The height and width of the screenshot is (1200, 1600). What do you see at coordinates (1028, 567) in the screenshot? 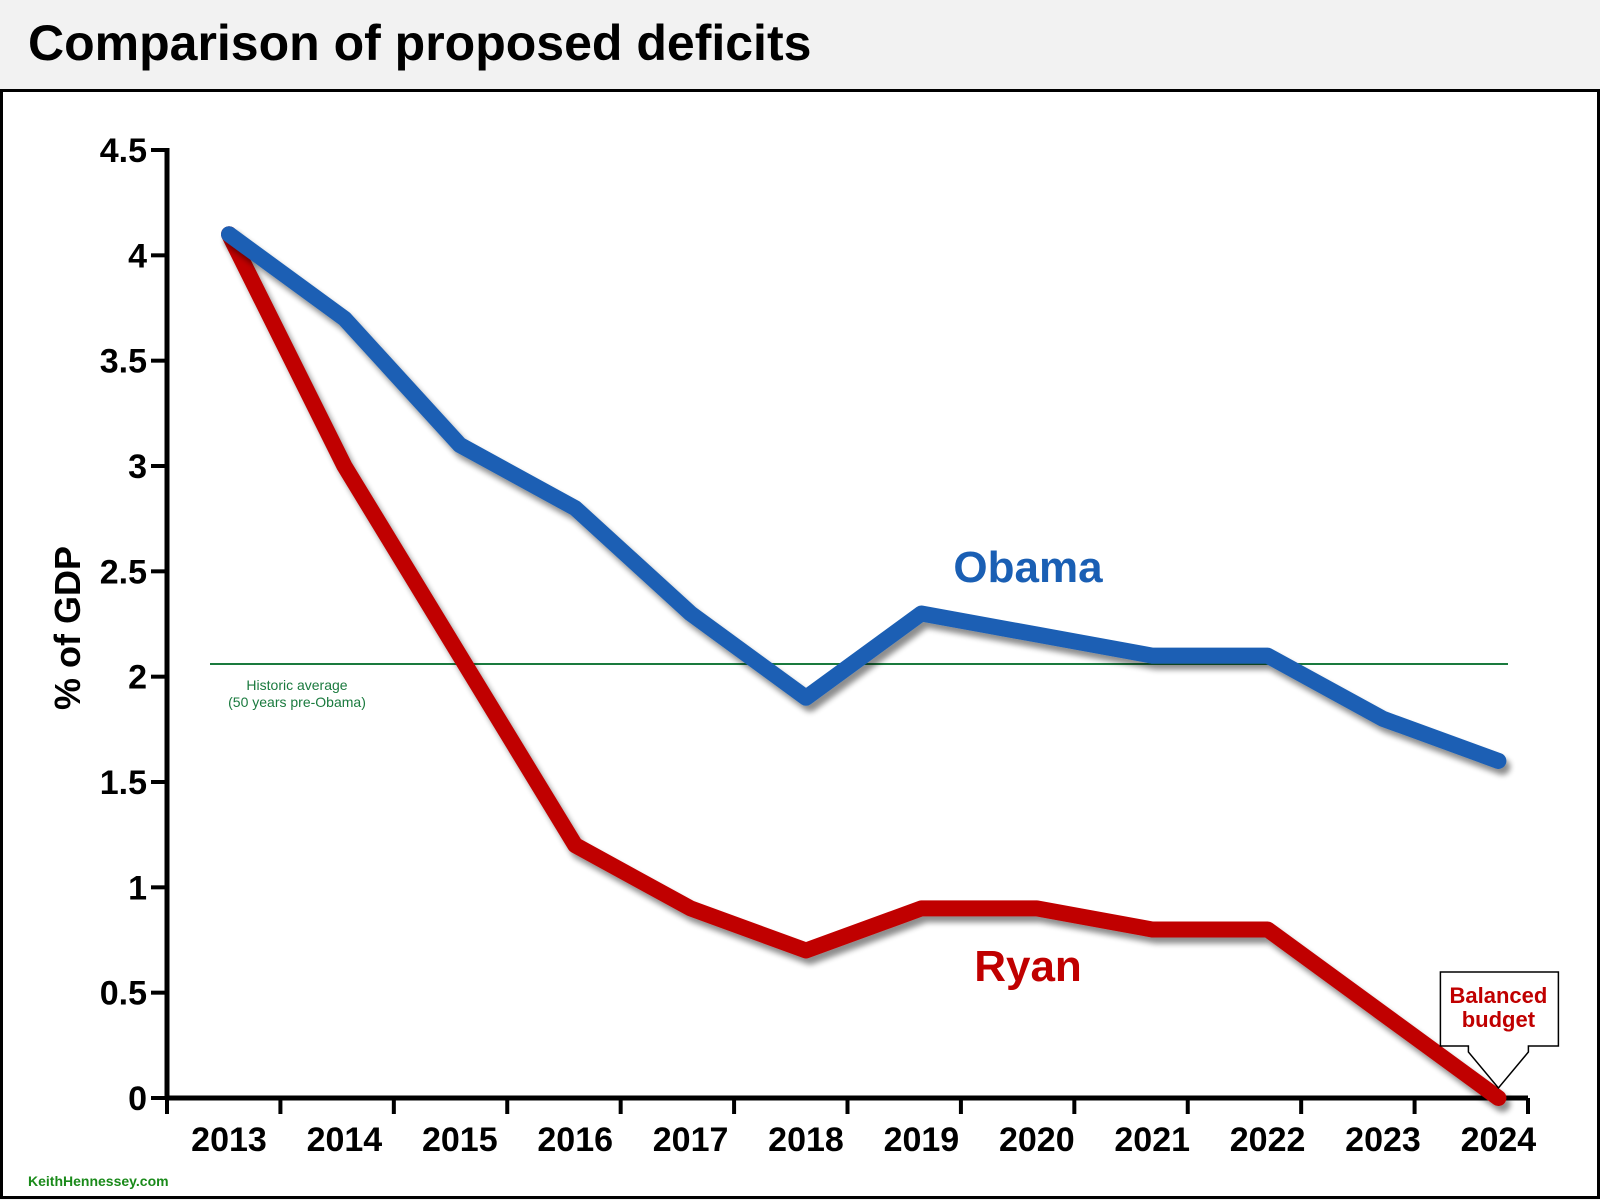
I see `series-label-obama: Obama` at bounding box center [1028, 567].